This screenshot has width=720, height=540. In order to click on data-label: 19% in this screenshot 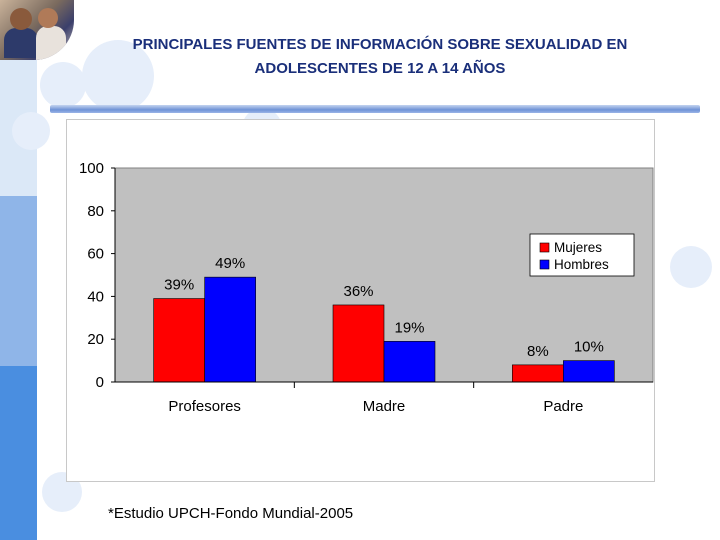, I will do `click(409, 327)`.